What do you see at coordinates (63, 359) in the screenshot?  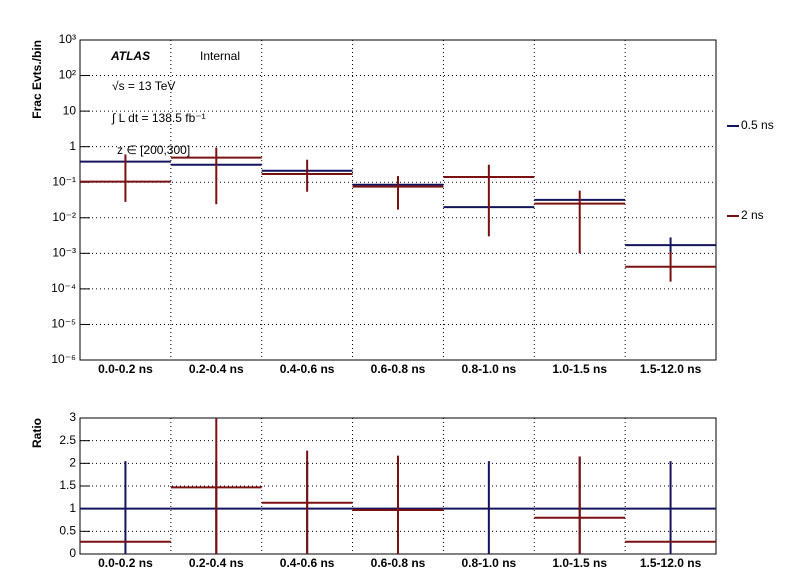 I see `y-tick-label: 10⁻⁶` at bounding box center [63, 359].